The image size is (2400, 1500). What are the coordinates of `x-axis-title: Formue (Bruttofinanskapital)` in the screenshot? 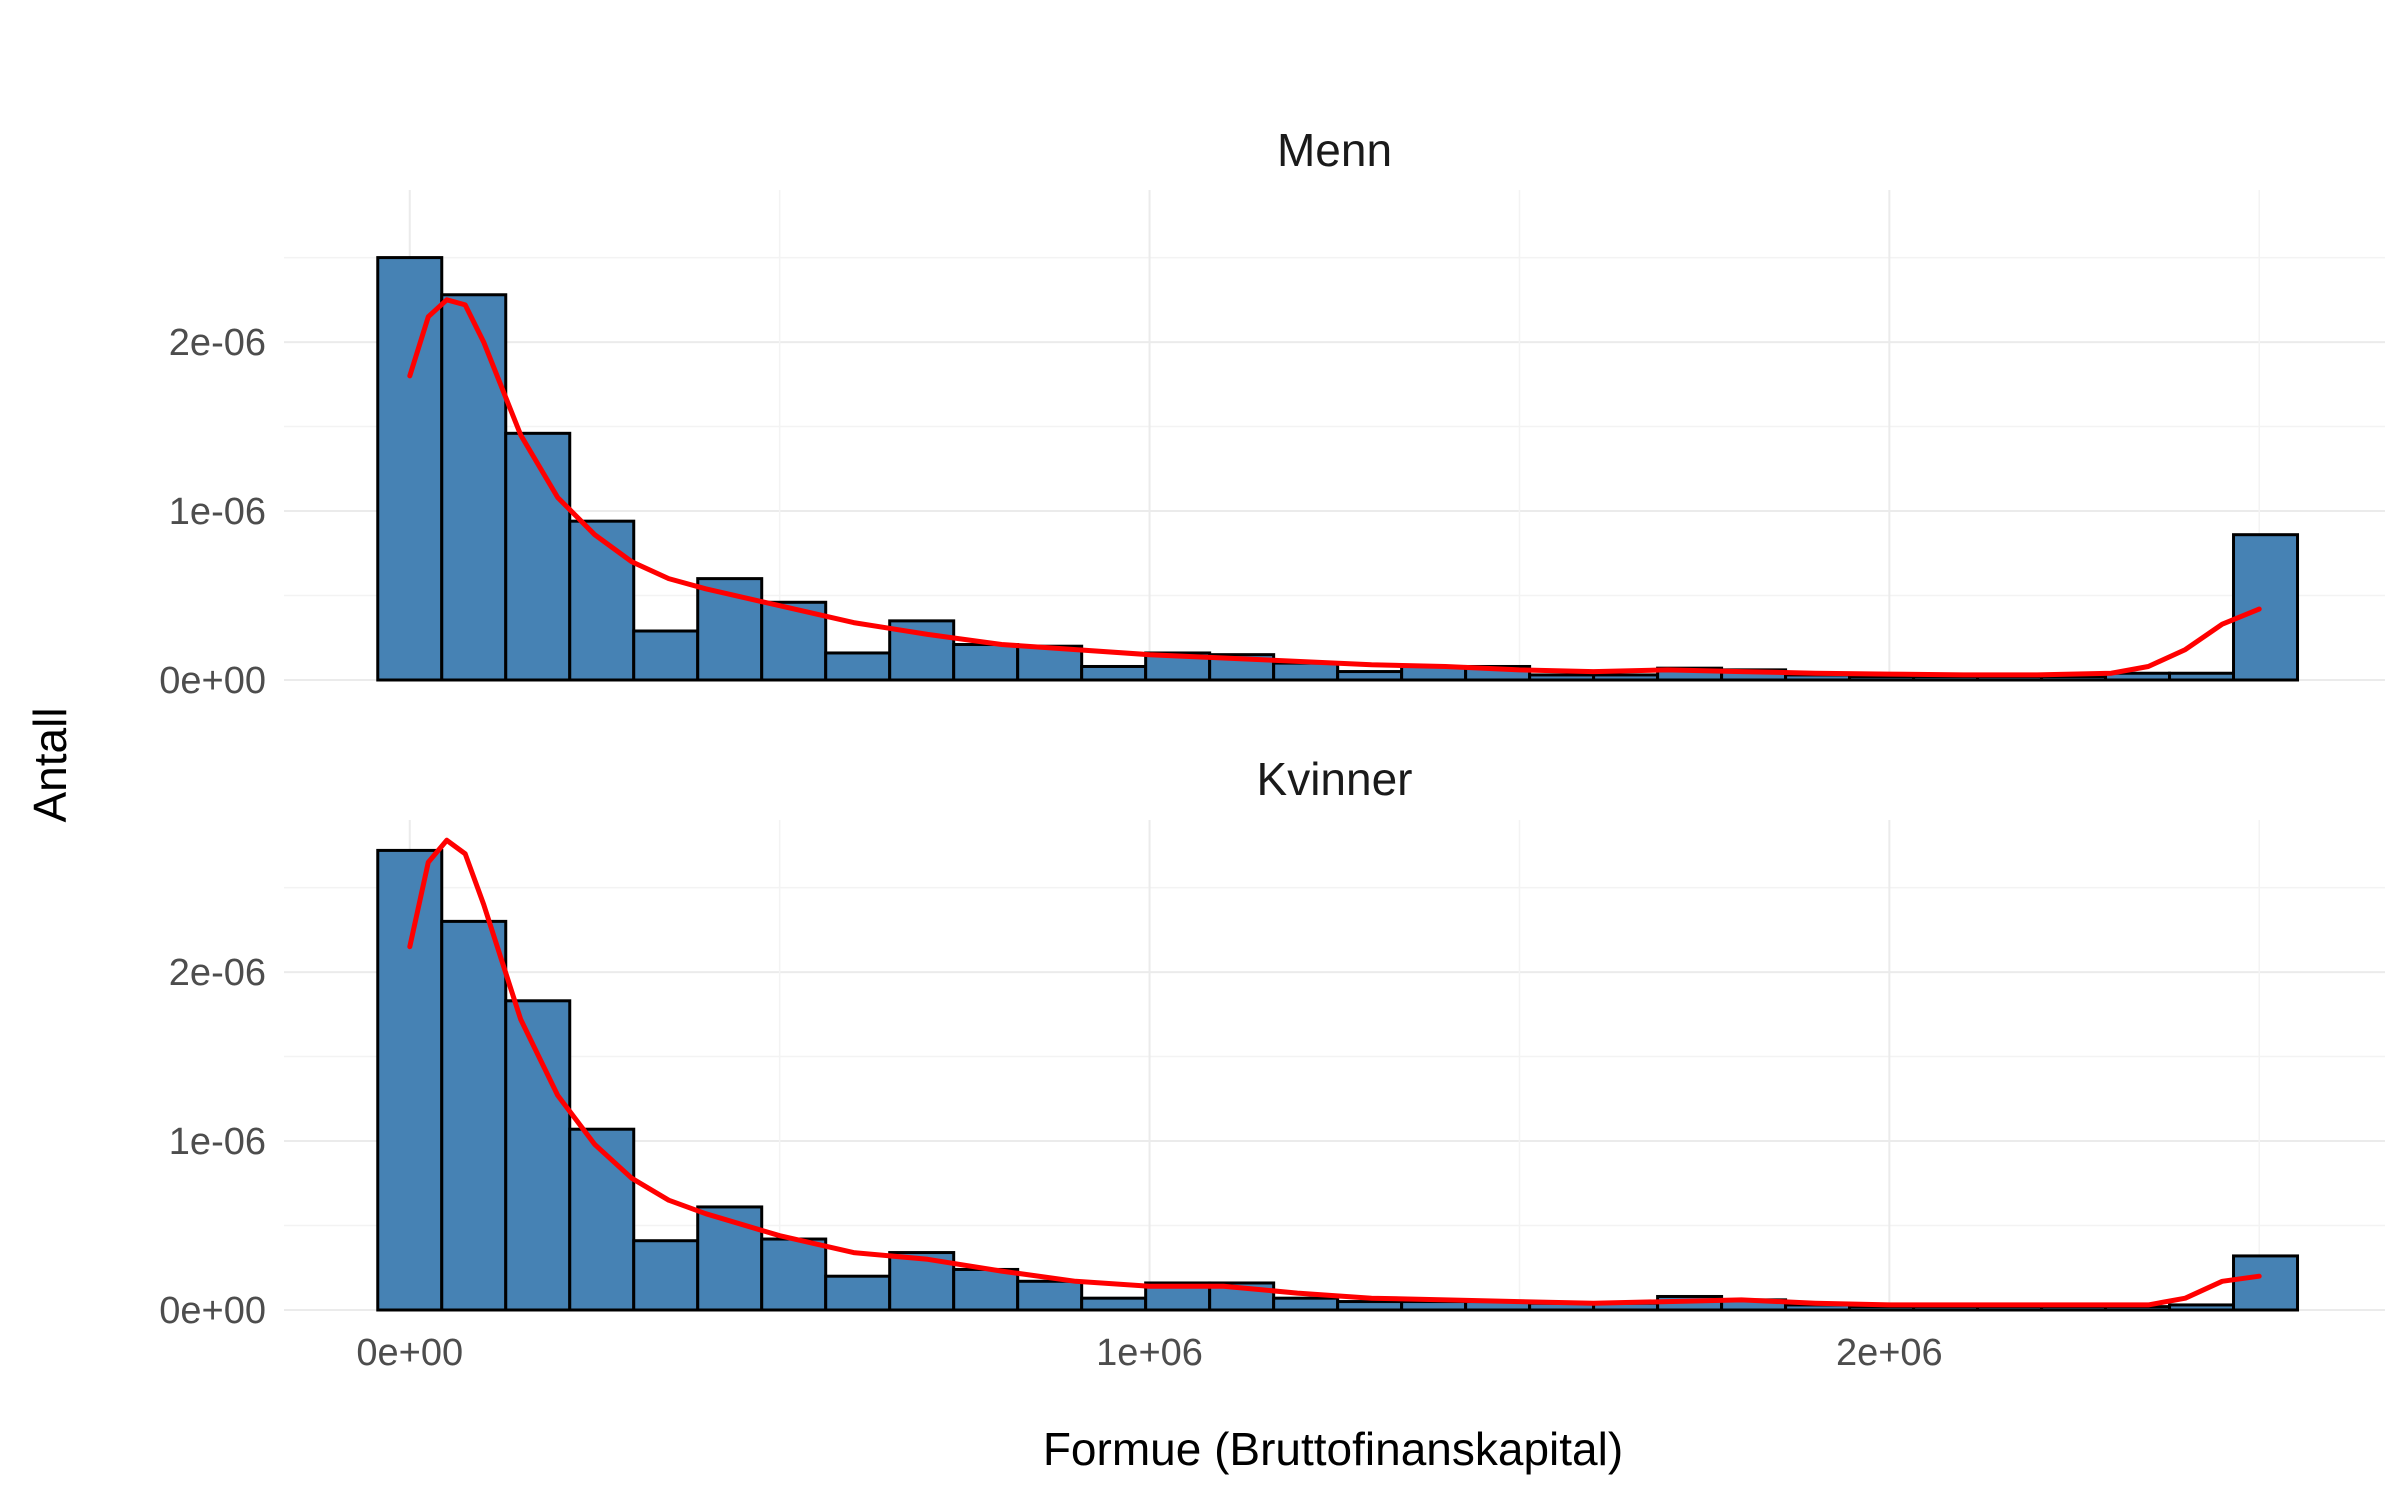 It's located at (1333, 1449).